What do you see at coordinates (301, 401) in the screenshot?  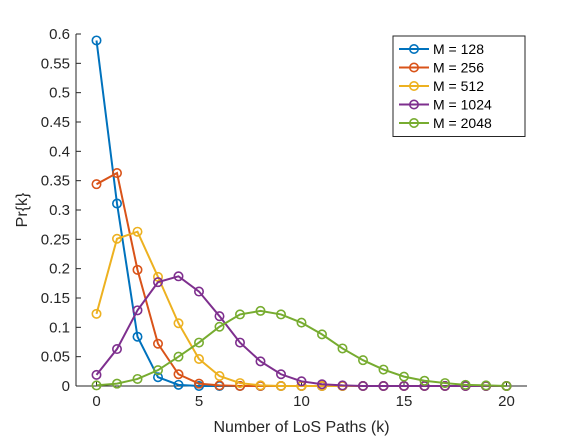 I see `x-tick-label: 10` at bounding box center [301, 401].